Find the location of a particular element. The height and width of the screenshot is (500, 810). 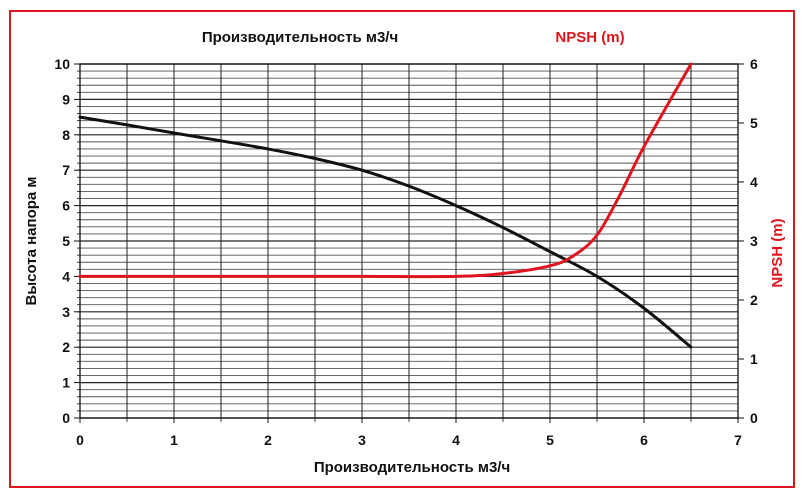

y-tick-label: 2 is located at coordinates (66, 347).